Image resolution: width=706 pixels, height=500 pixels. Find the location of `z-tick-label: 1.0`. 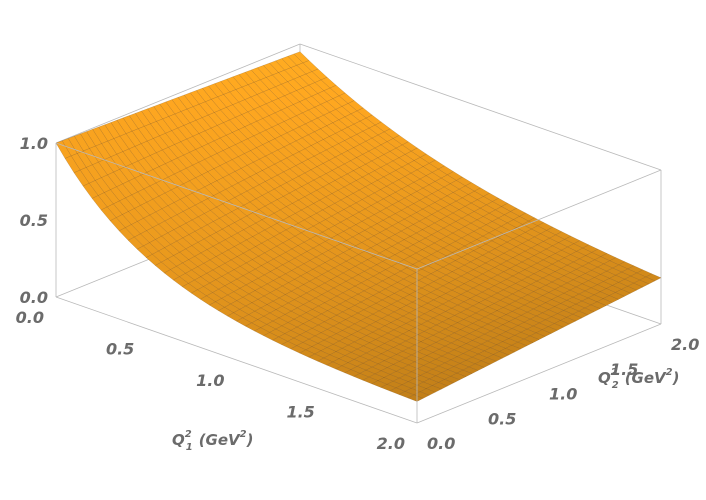

z-tick-label: 1.0 is located at coordinates (34, 143).